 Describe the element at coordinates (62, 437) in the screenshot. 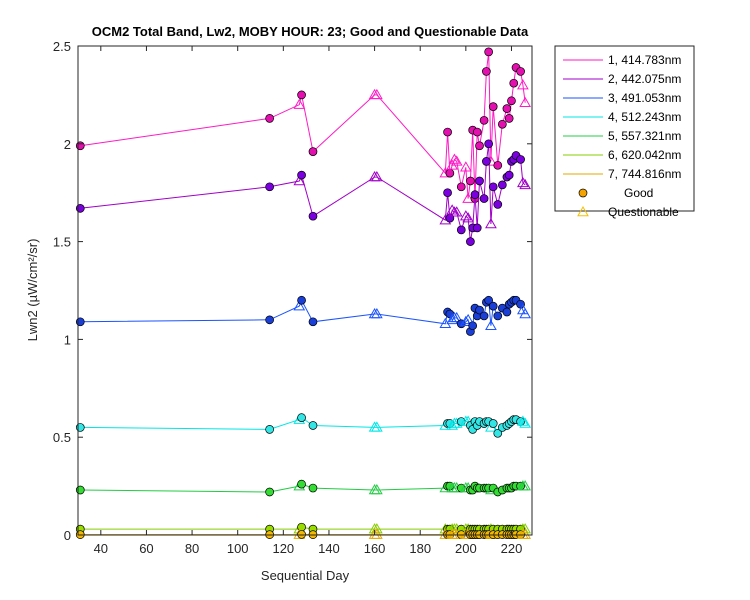

I see `y-tick-label: 0.5` at that location.